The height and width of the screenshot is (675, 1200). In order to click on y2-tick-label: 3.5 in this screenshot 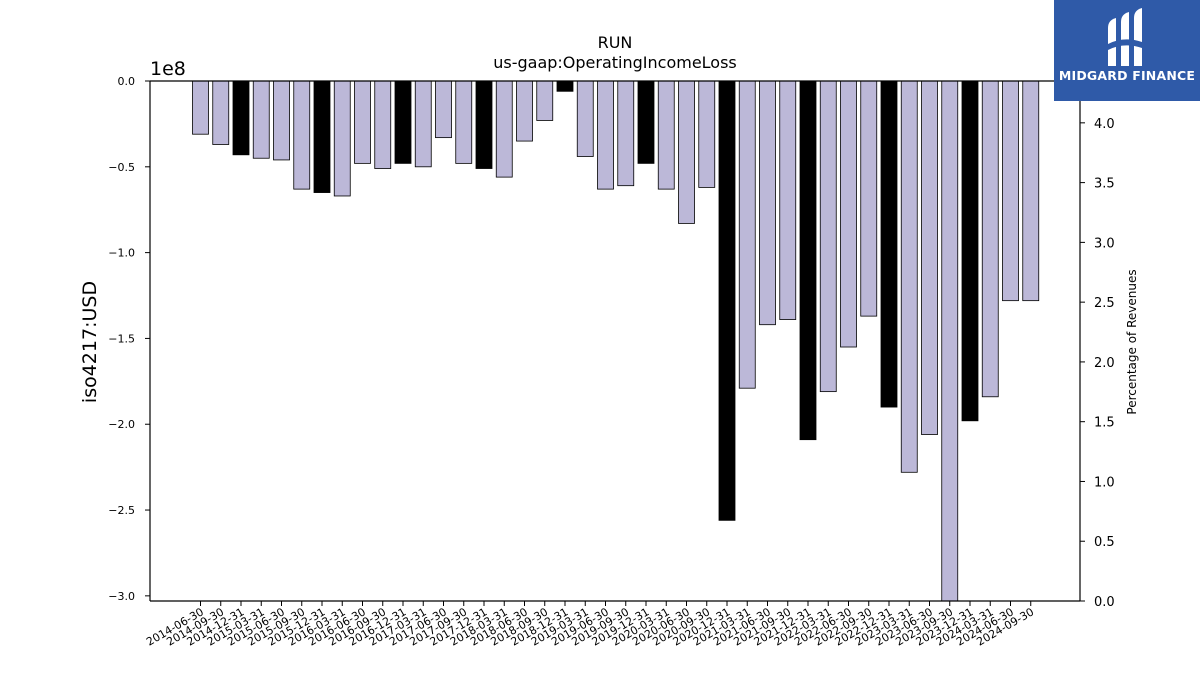, I will do `click(1104, 184)`.